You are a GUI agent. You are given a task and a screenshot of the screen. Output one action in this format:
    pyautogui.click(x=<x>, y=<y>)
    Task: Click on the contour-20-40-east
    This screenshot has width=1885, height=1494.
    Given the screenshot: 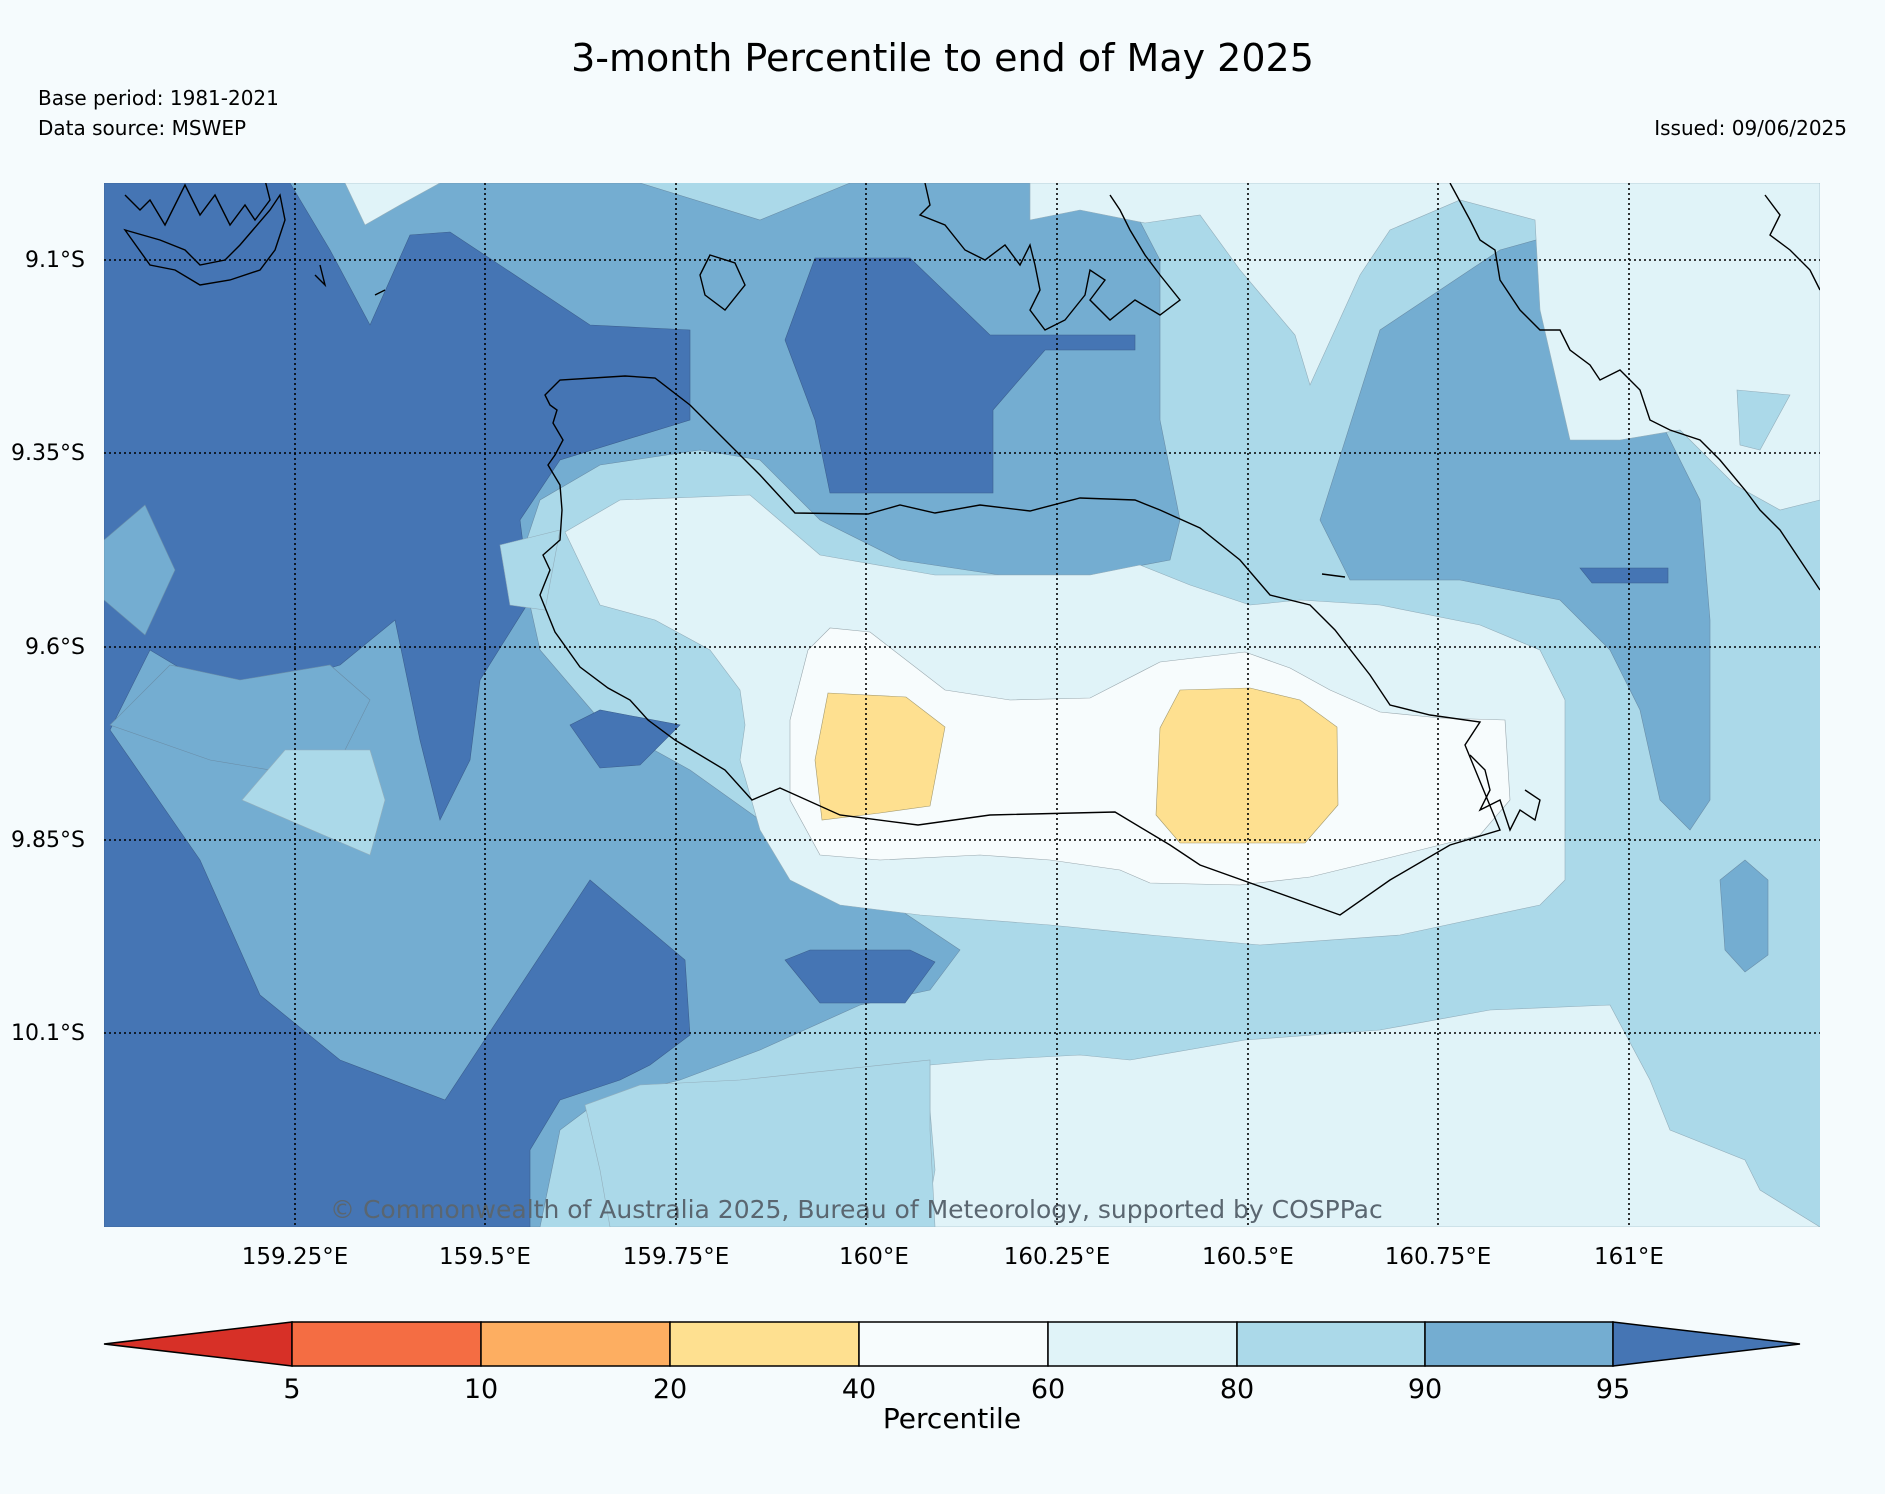 What is the action you would take?
    pyautogui.click(x=1247, y=765)
    